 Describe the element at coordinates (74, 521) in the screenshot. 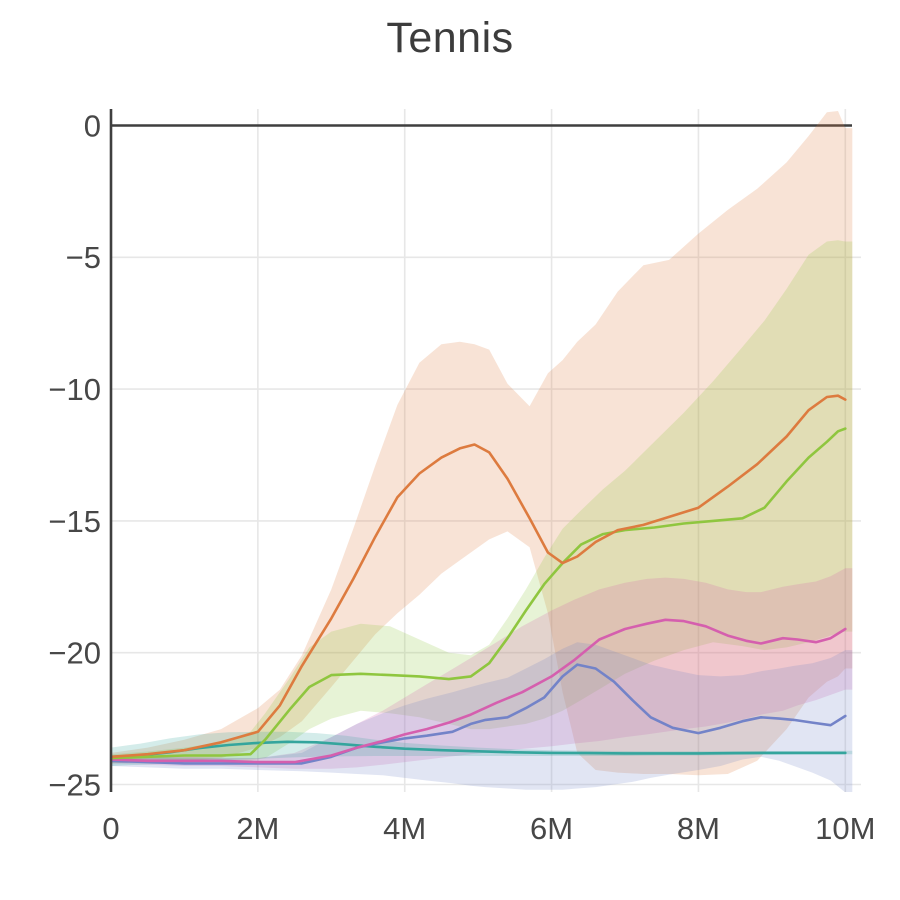

I see `y-tick-label-−15: −15` at that location.